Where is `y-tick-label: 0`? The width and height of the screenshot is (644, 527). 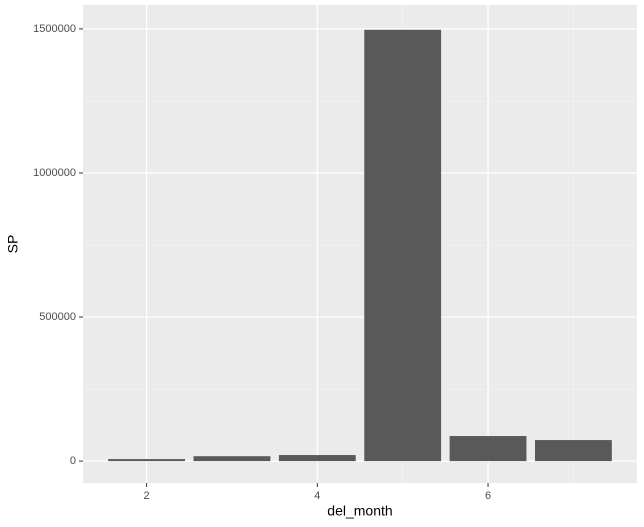
y-tick-label: 0 is located at coordinates (73, 461).